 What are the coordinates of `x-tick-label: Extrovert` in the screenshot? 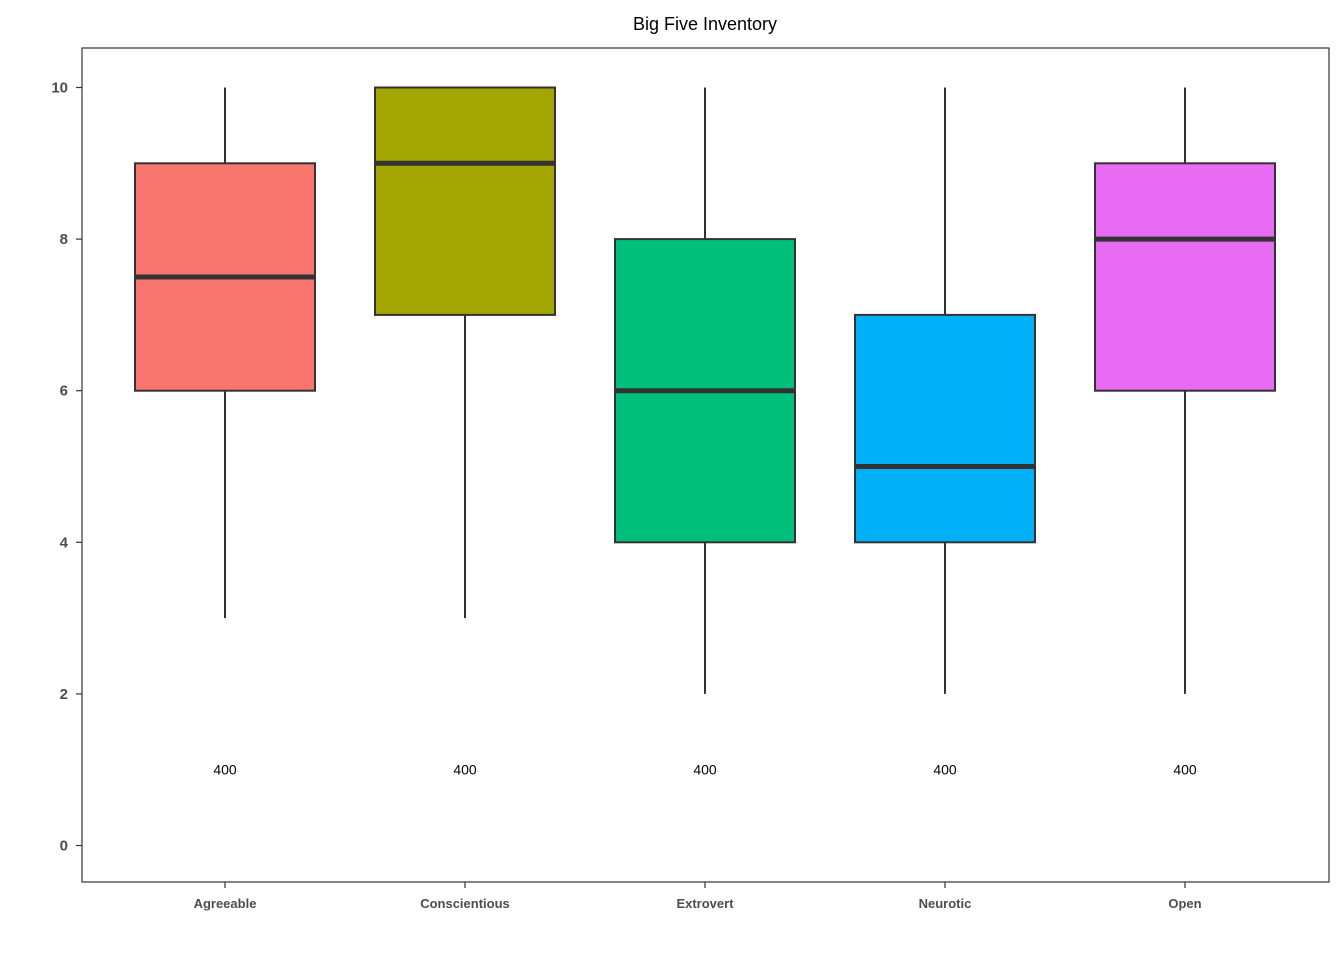 It's located at (705, 903).